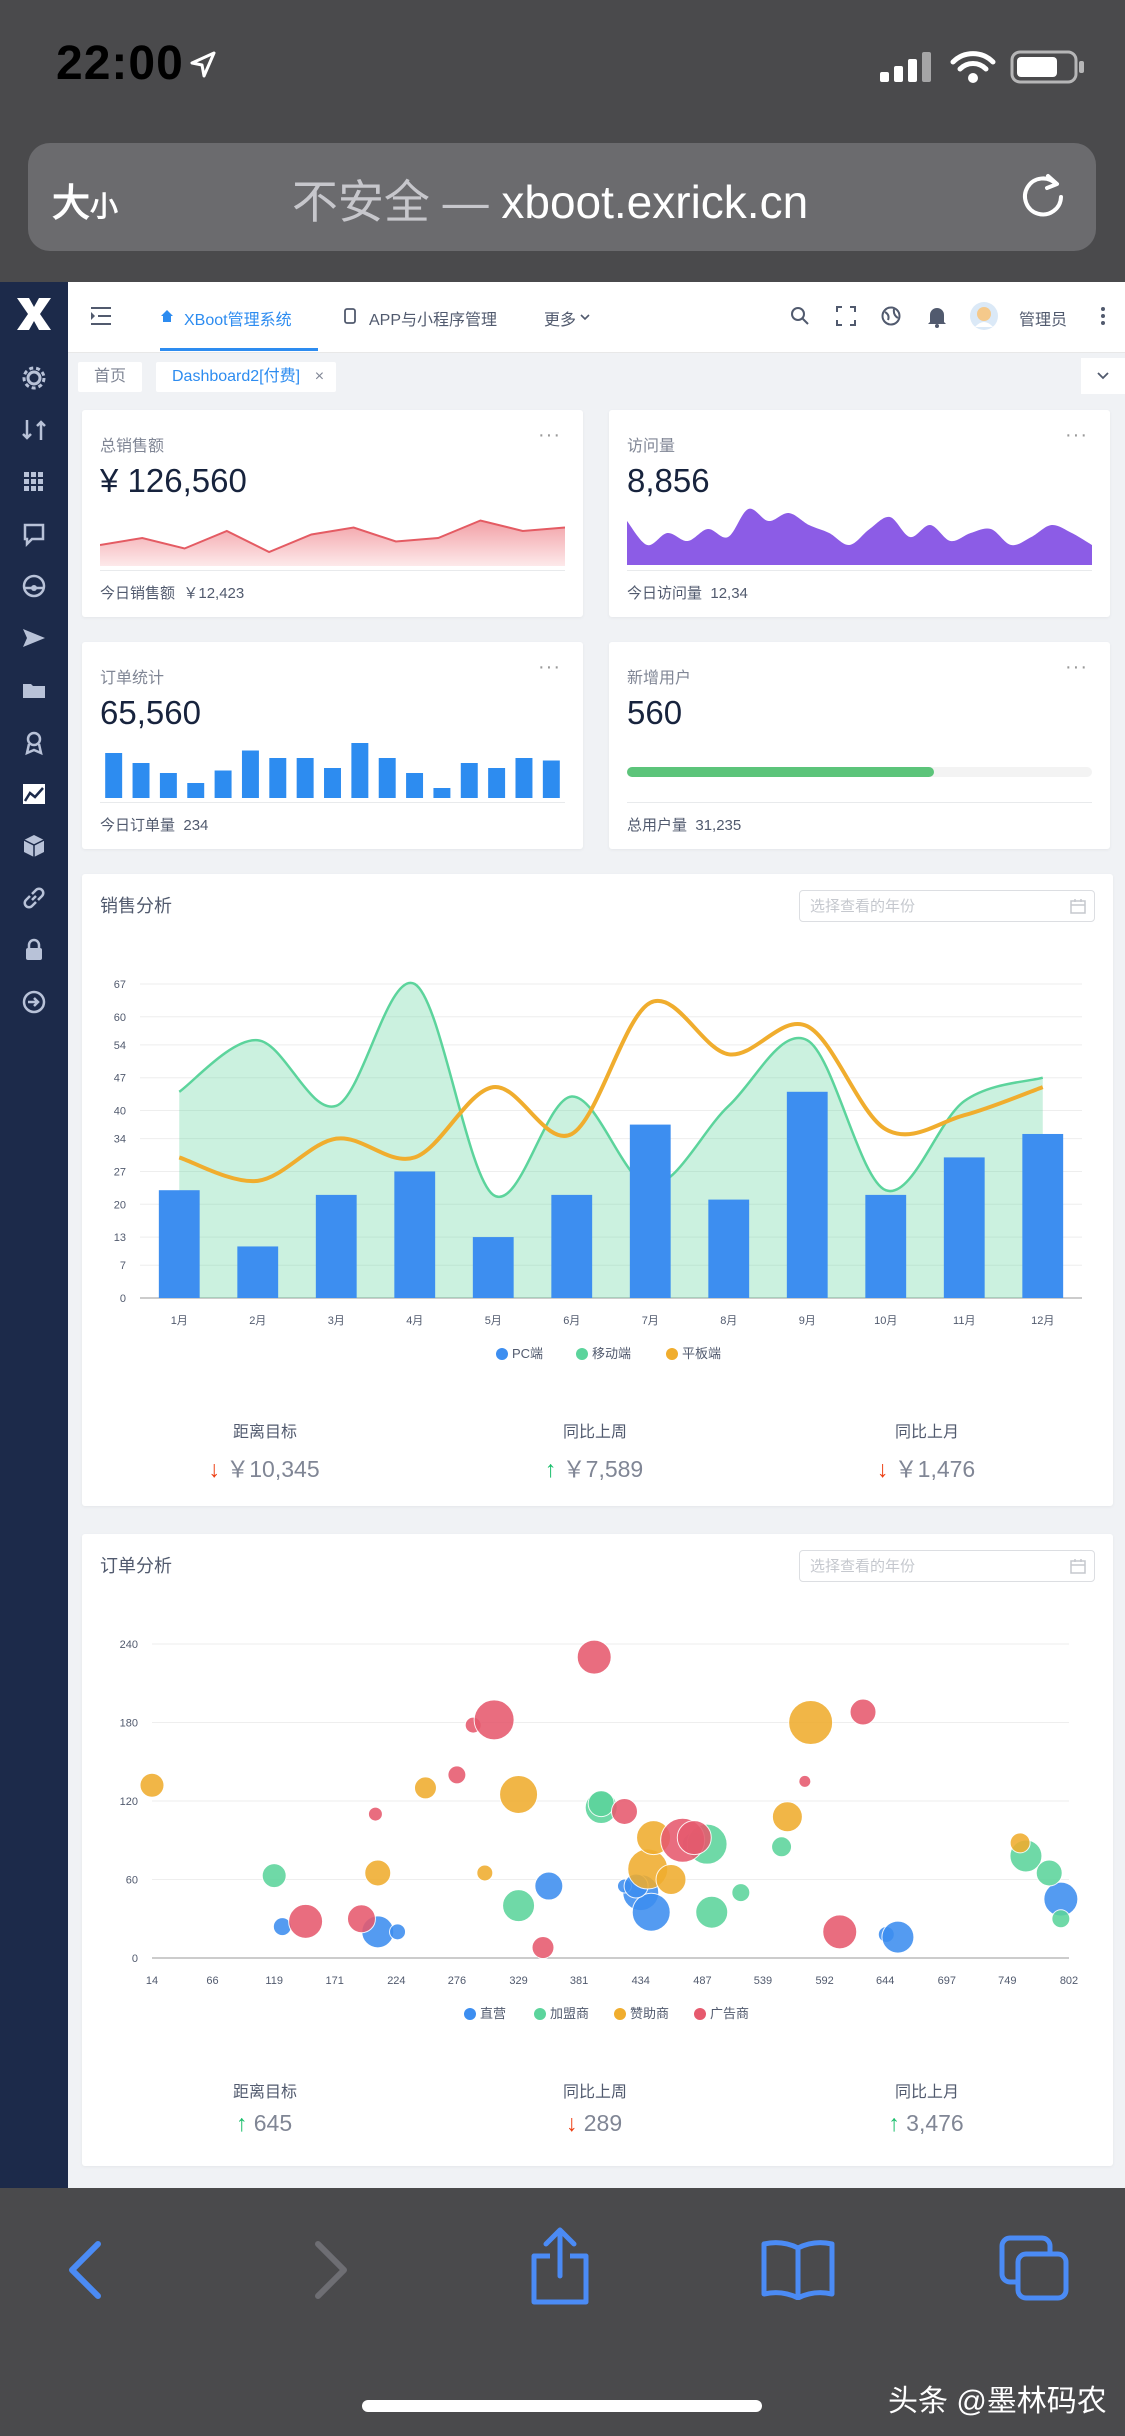  I want to click on y-tick-label: 27, so click(120, 1172).